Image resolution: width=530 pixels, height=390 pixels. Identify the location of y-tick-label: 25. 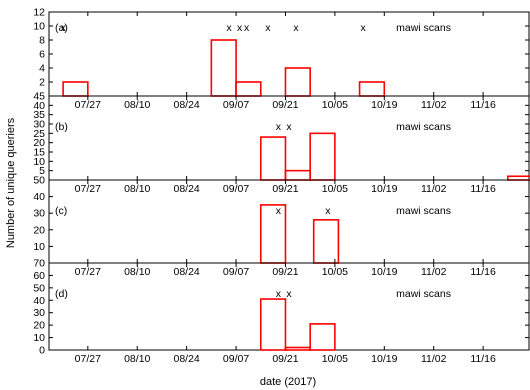
(39, 134).